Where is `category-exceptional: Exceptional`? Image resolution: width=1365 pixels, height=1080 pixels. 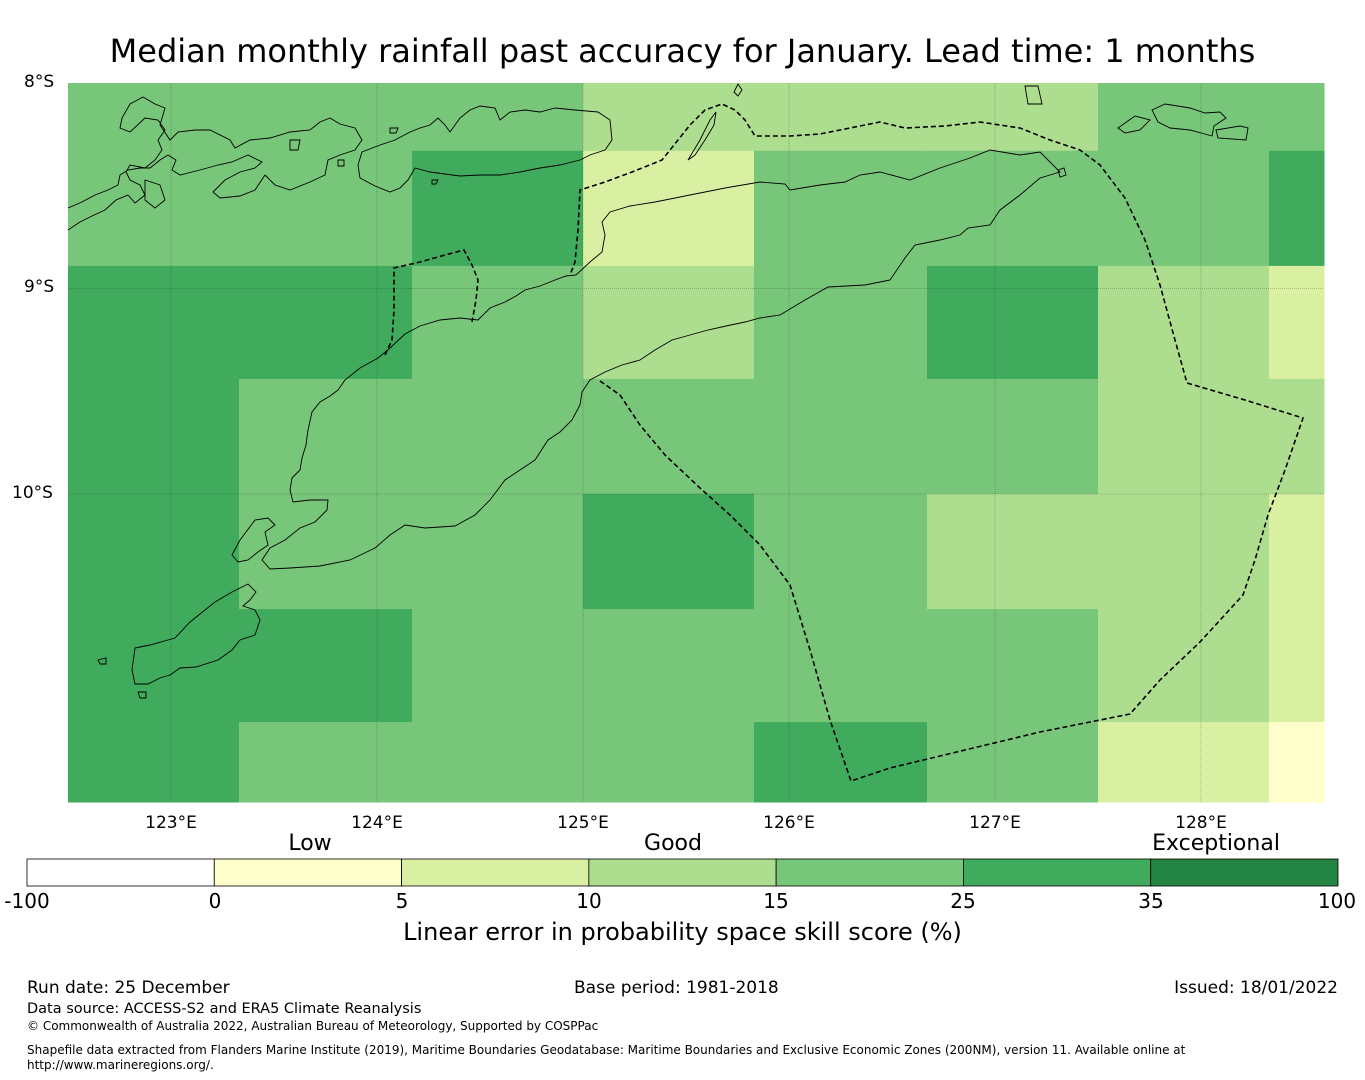 category-exceptional: Exceptional is located at coordinates (1216, 843).